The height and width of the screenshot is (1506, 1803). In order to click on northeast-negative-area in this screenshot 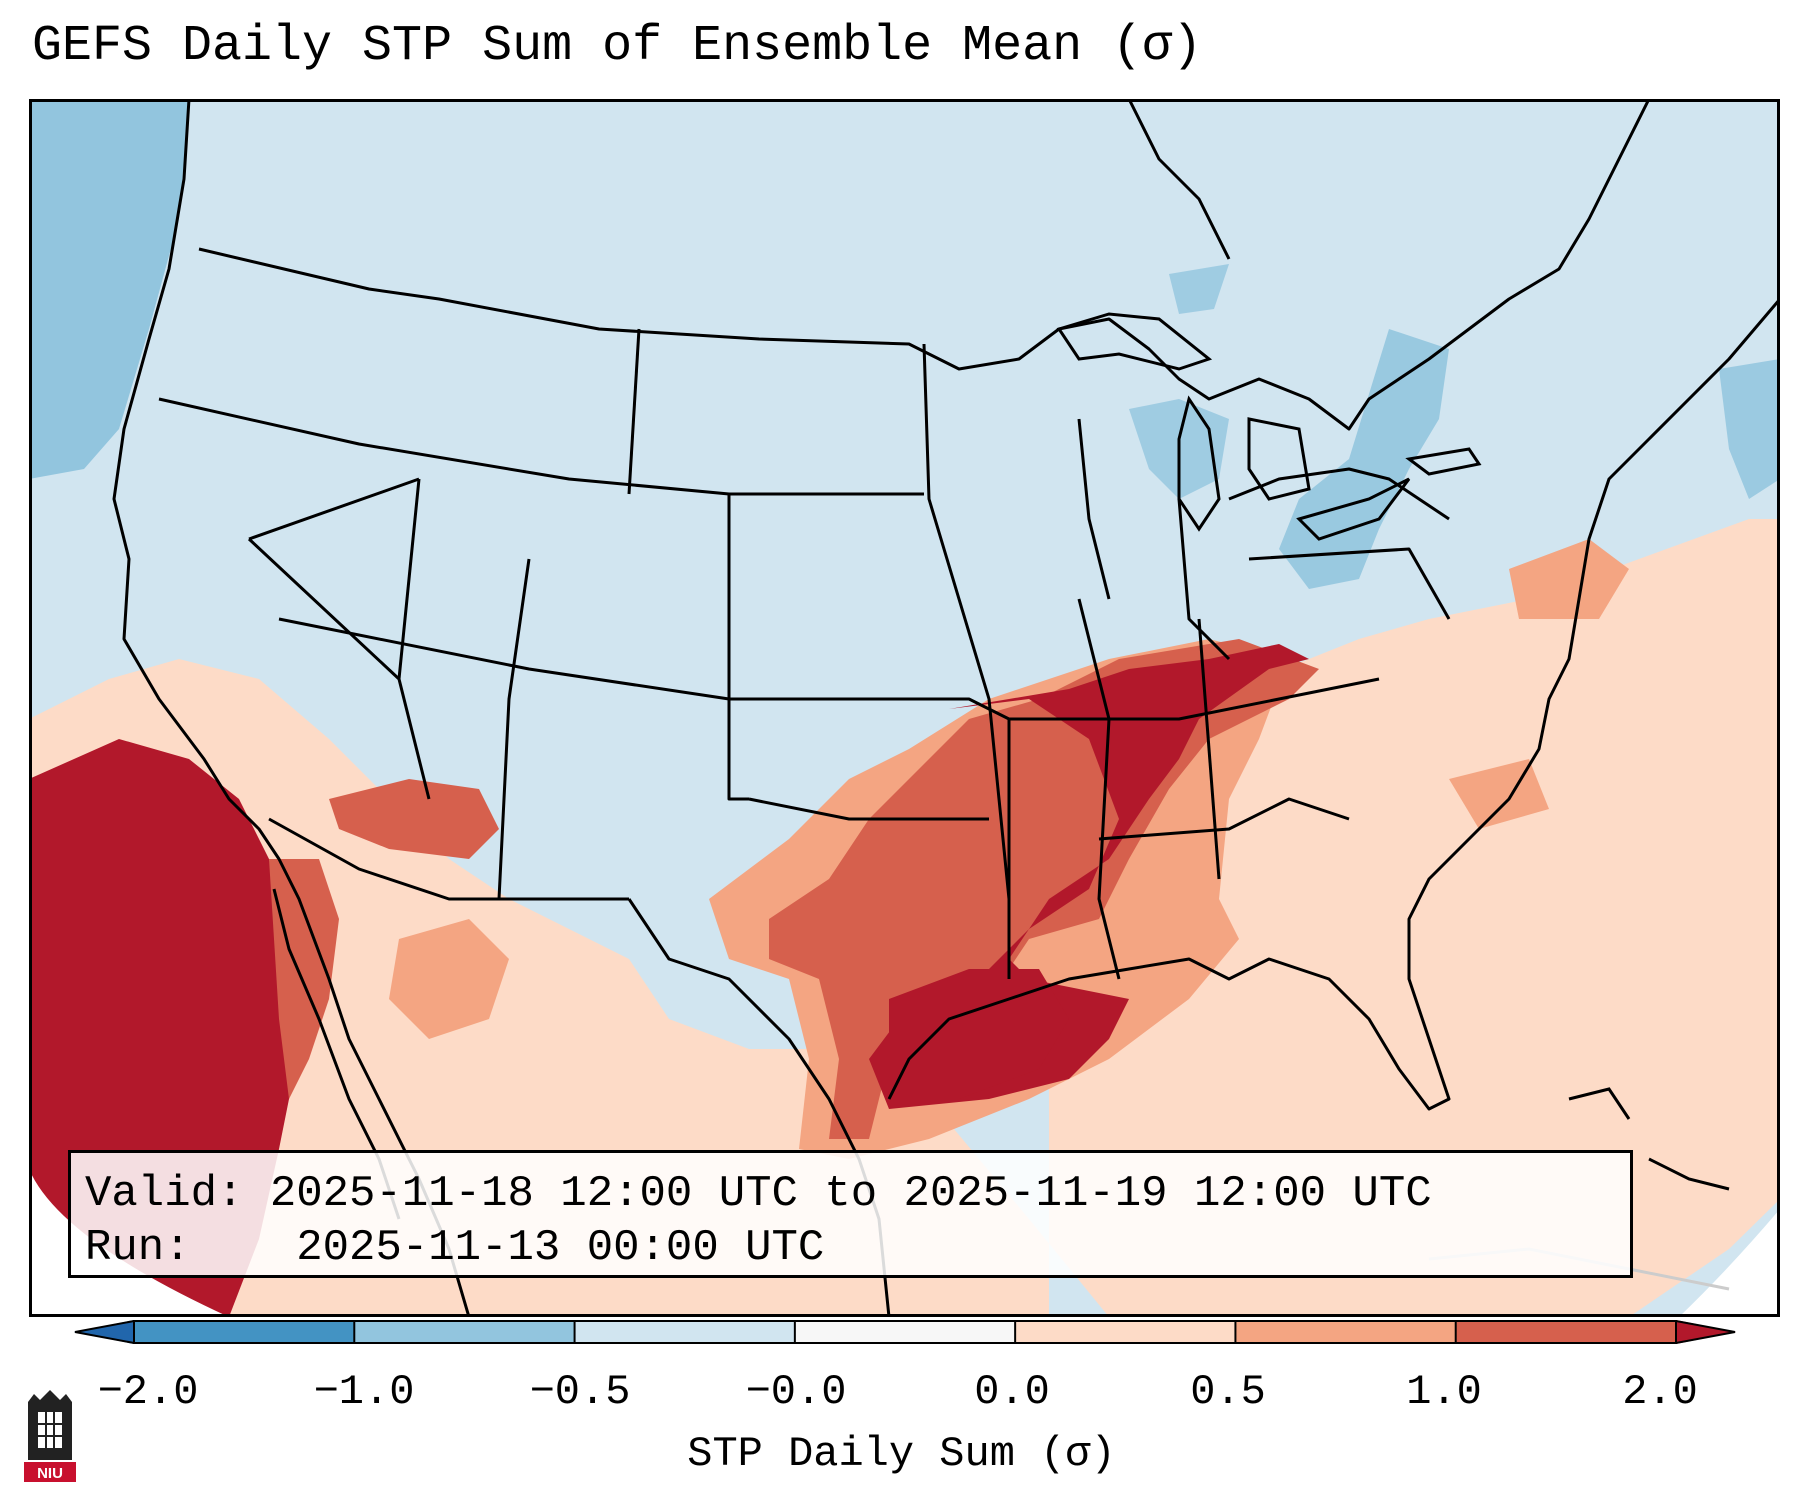, I will do `click(1364, 459)`.